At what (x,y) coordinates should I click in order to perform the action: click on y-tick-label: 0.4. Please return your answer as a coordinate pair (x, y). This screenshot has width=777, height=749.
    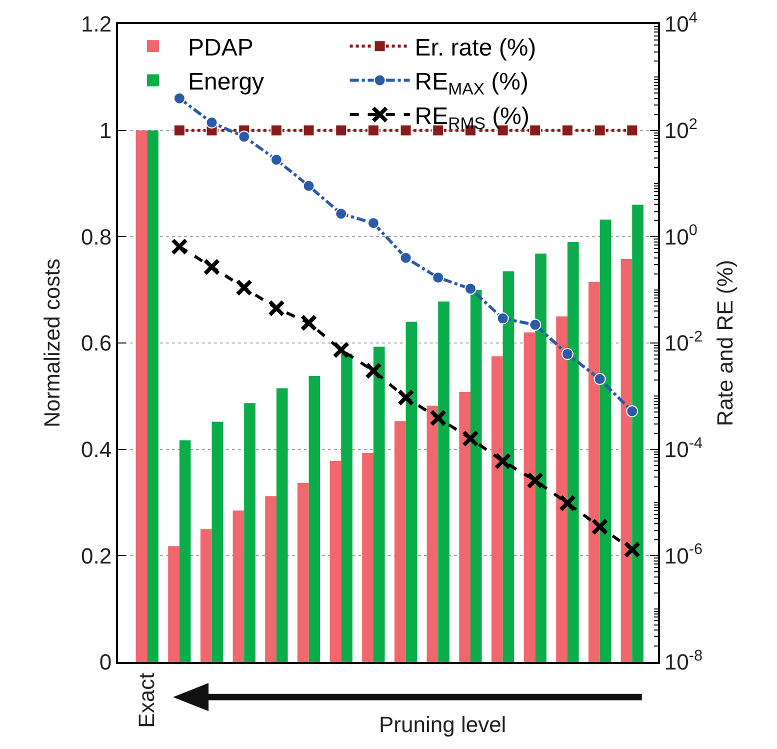
    Looking at the image, I should click on (96, 449).